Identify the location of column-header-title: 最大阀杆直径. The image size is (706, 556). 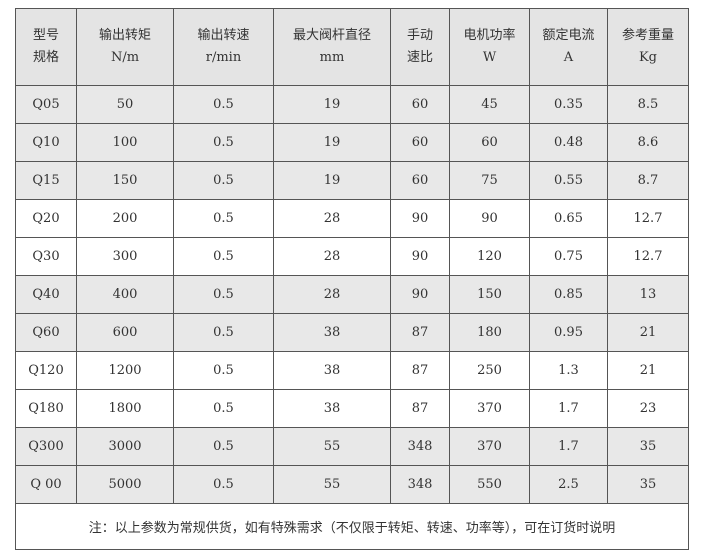
(331, 35).